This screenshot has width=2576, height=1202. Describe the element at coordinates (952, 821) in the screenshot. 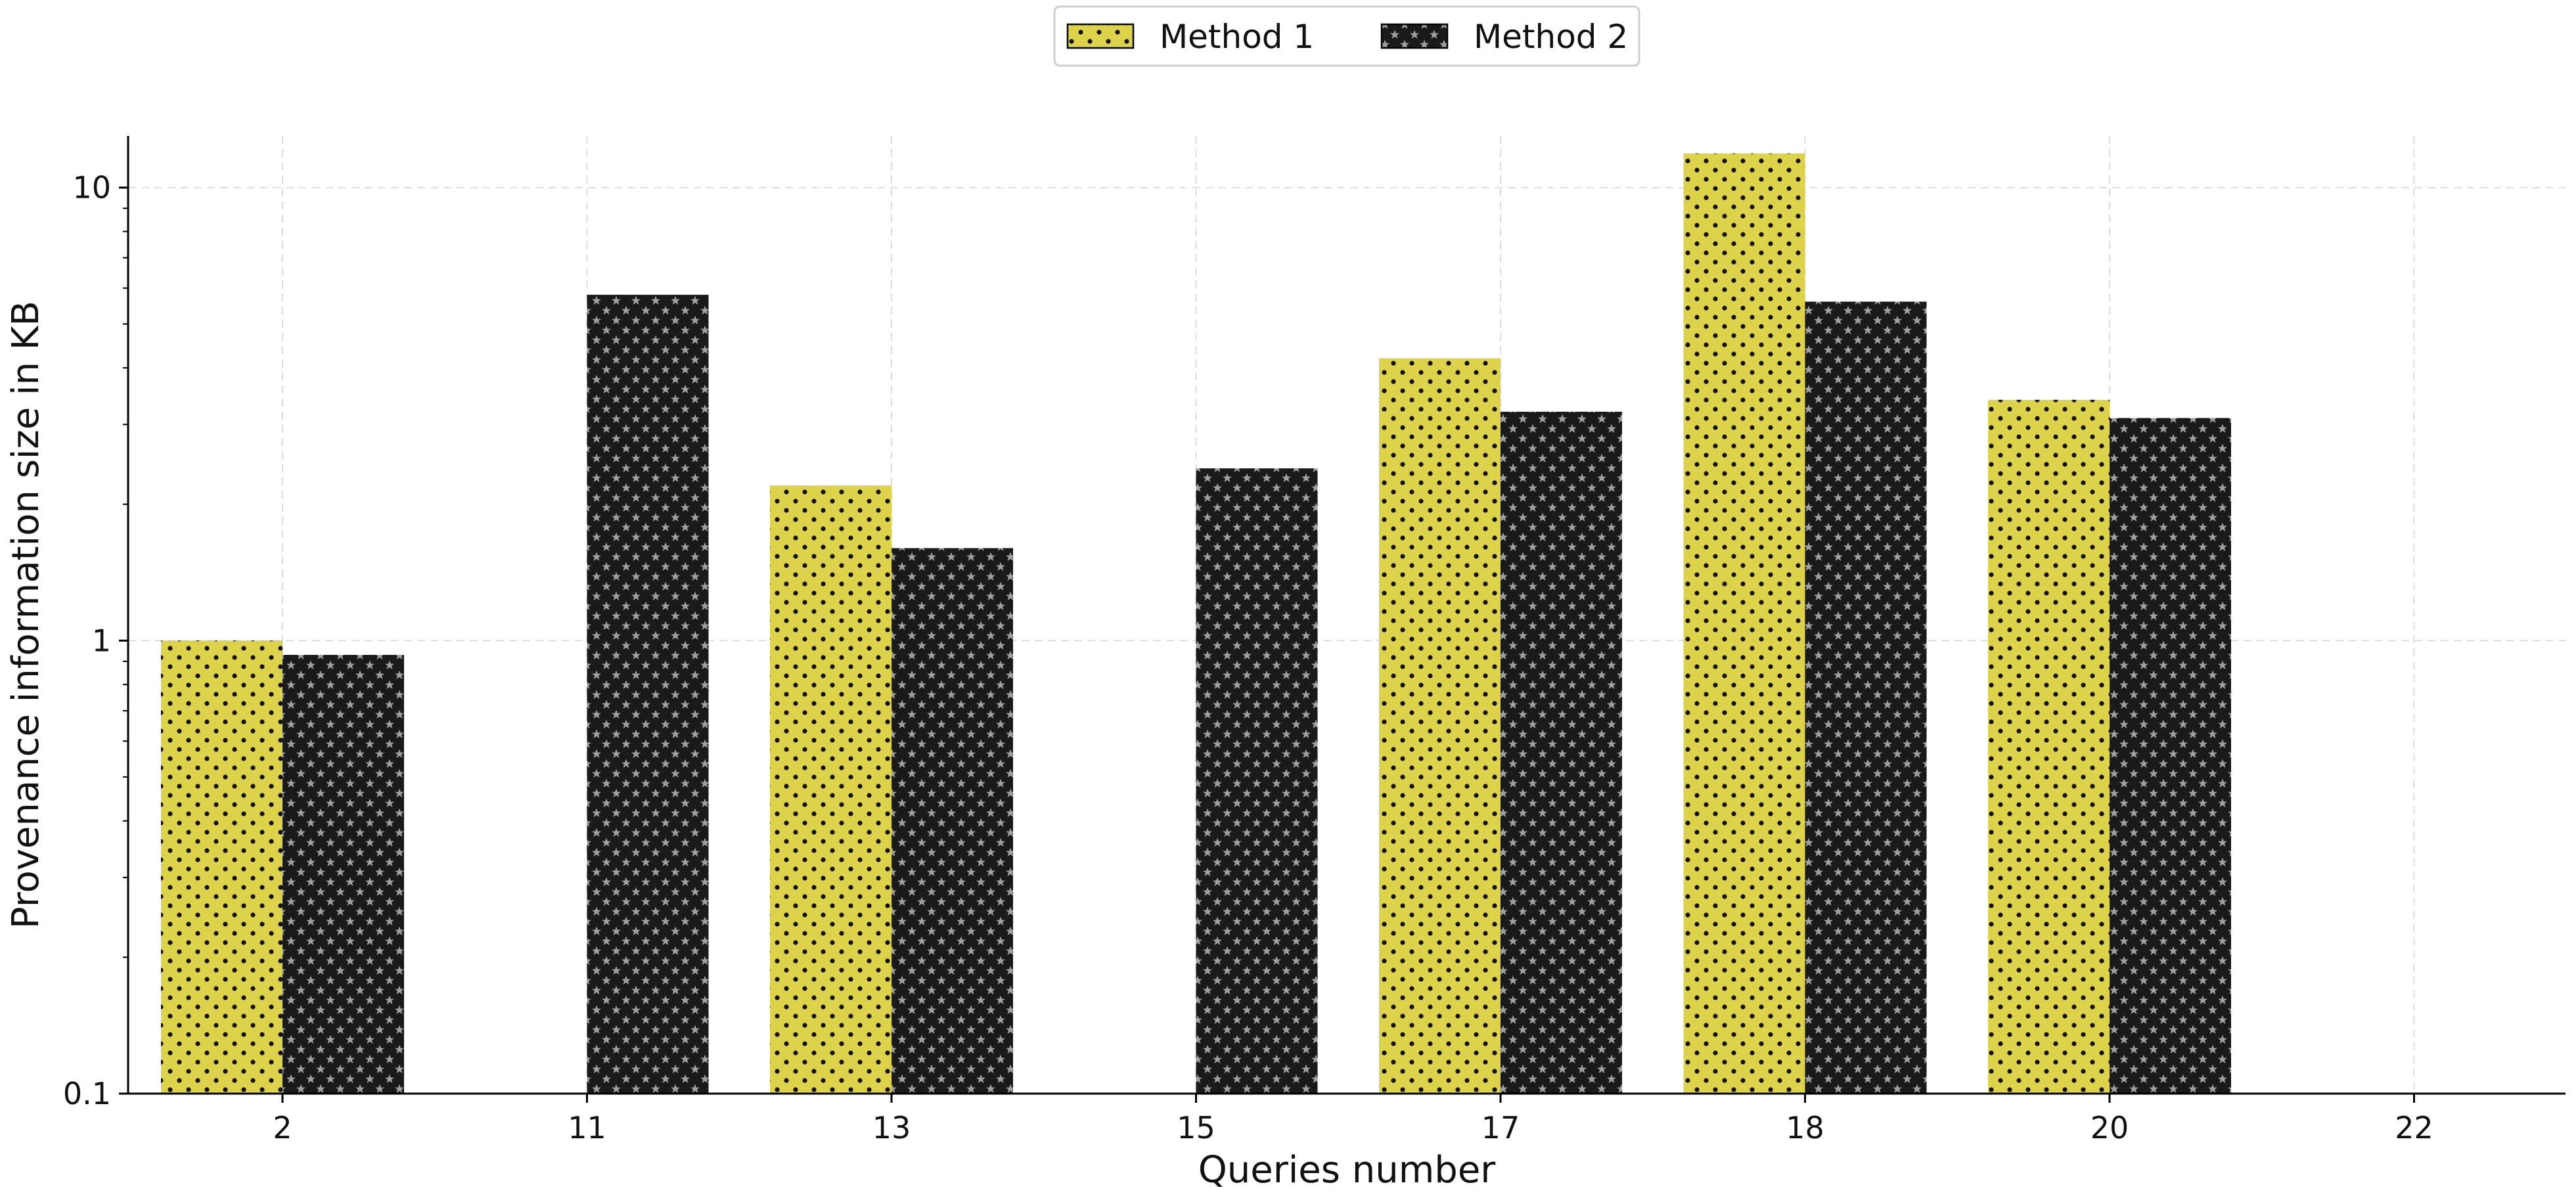

I see `bar-method-2-q13` at that location.